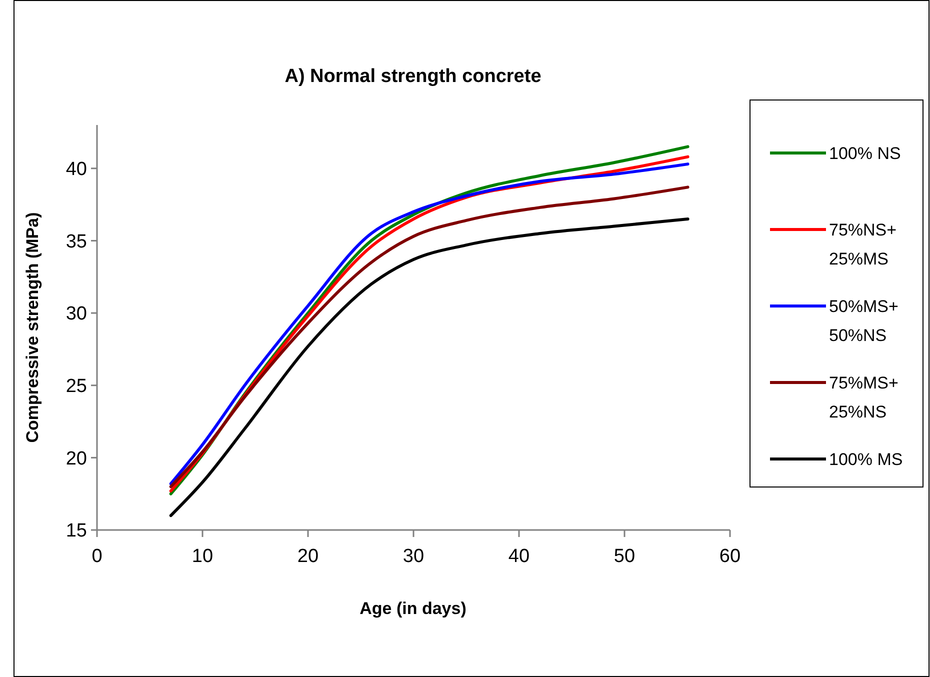 The height and width of the screenshot is (677, 930). Describe the element at coordinates (413, 608) in the screenshot. I see `x-axis-title: Age (in days)` at that location.